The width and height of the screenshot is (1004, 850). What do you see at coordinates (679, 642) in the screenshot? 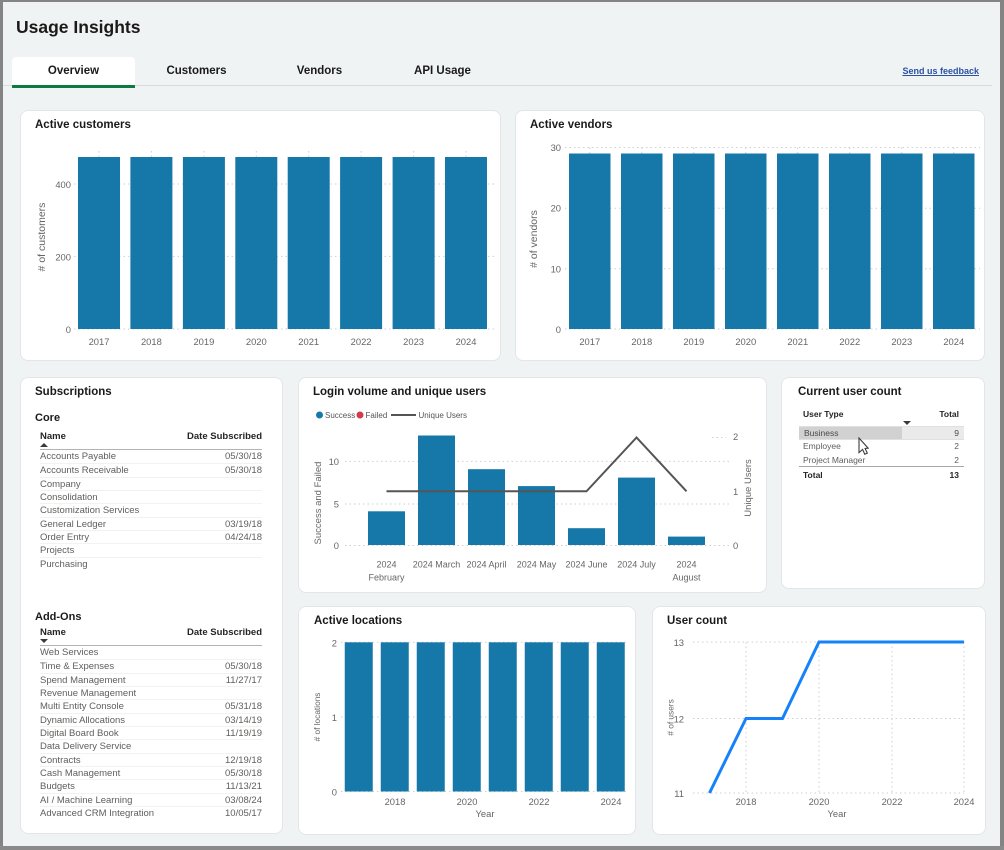
I see `svg-text: 13` at bounding box center [679, 642].